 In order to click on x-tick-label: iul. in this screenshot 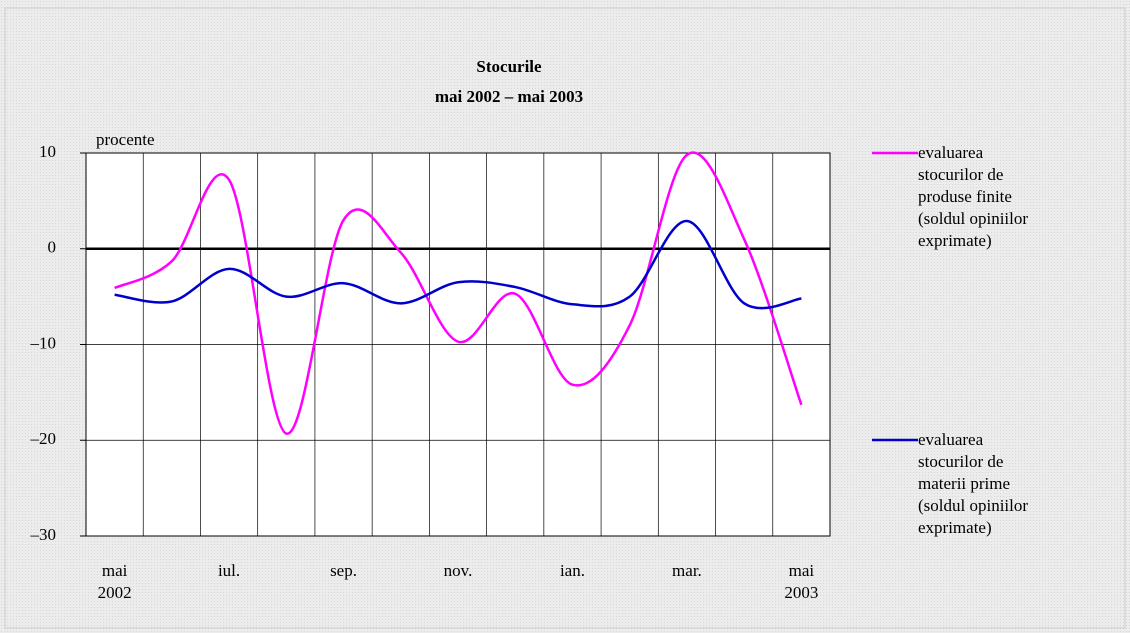, I will do `click(229, 570)`.